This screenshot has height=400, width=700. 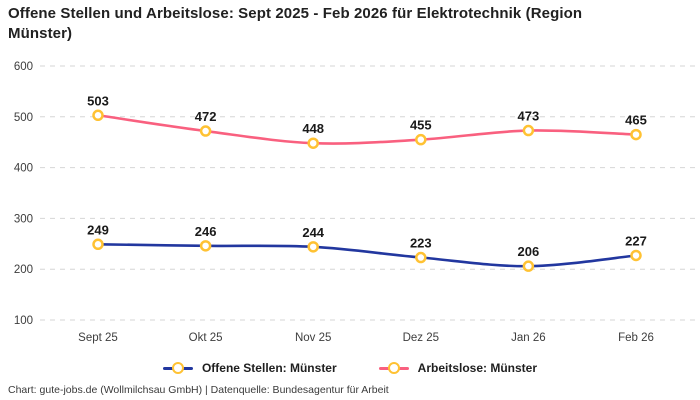 I want to click on legend-label: Offene Stellen: Münster, so click(x=269, y=368).